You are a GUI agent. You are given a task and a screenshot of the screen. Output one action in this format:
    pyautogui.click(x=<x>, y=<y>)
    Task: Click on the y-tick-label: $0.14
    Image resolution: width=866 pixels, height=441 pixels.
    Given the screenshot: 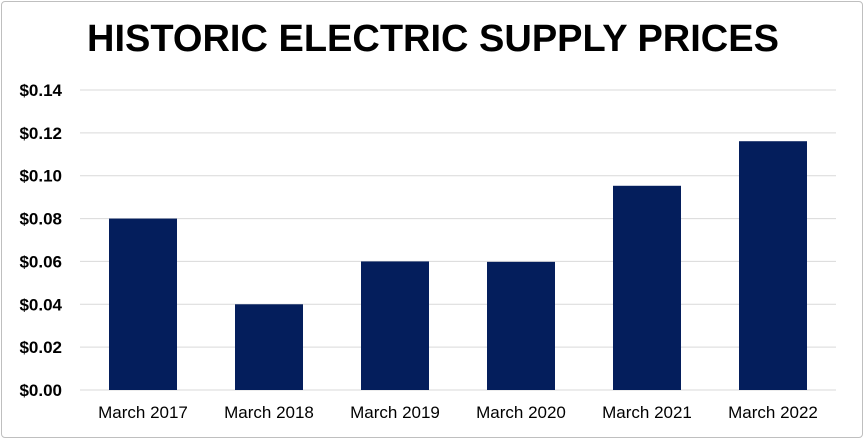 What is the action you would take?
    pyautogui.click(x=40, y=90)
    